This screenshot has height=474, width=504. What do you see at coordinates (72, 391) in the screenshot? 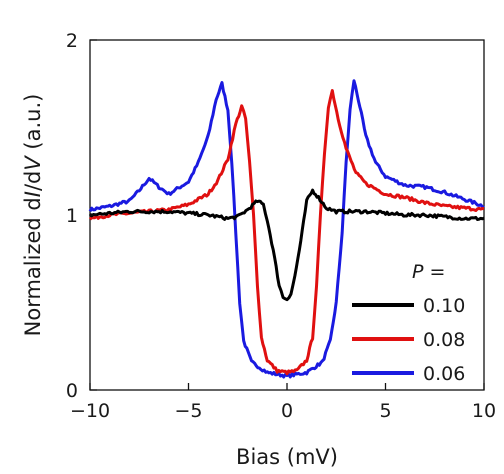
I see `y-tick-label: 0` at bounding box center [72, 391].